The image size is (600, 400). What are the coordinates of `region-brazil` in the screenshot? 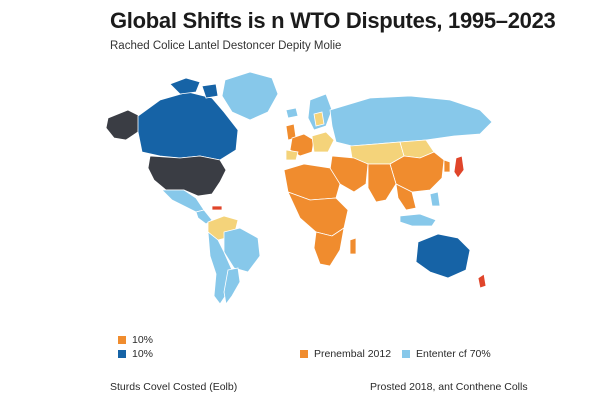 It's located at (242, 250).